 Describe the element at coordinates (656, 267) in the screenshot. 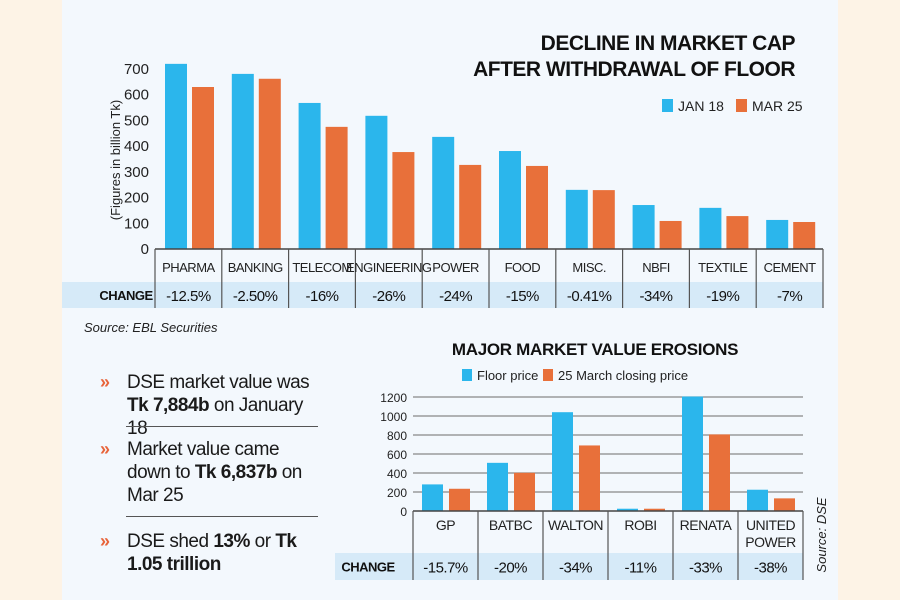

I see `category-label: NBFI` at that location.